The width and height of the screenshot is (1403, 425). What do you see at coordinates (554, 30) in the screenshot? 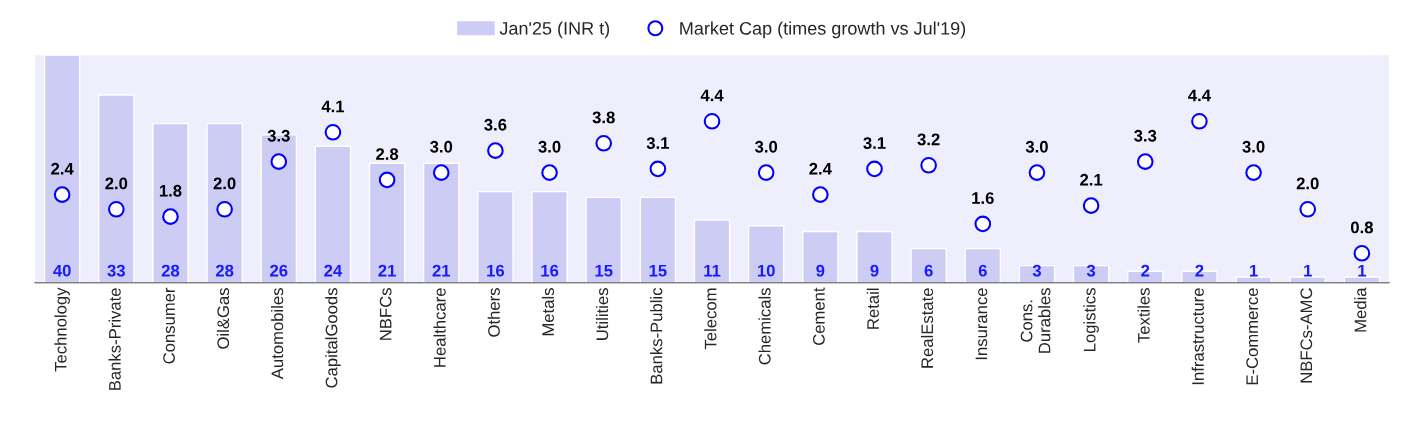
I see `legend-label: Jan'25 (INR t)` at bounding box center [554, 30].